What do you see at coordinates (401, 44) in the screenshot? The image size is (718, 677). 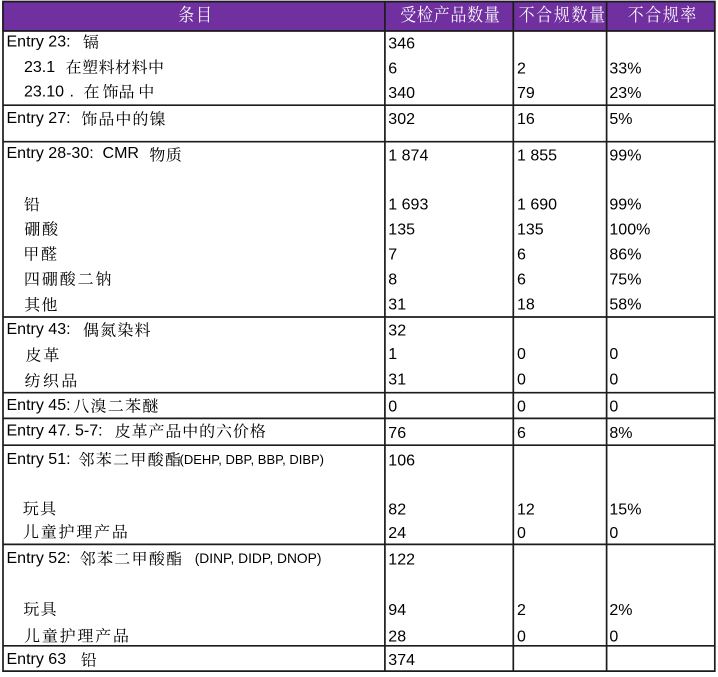 I see `svg-text: 346` at bounding box center [401, 44].